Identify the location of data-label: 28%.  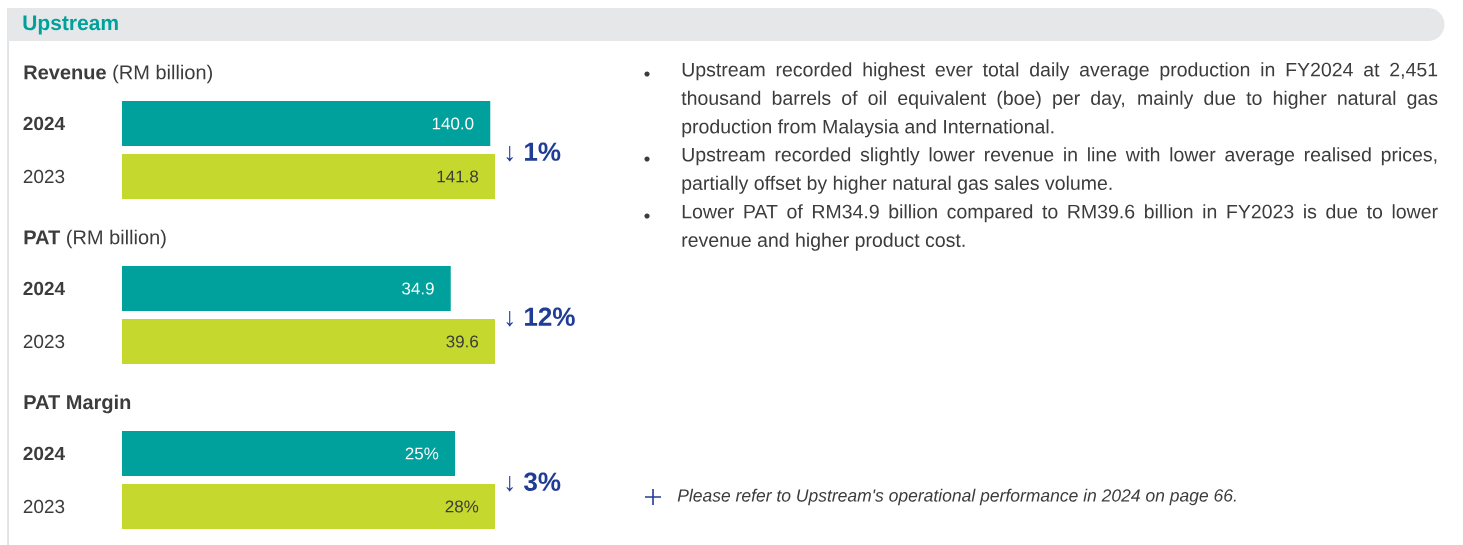
(462, 506).